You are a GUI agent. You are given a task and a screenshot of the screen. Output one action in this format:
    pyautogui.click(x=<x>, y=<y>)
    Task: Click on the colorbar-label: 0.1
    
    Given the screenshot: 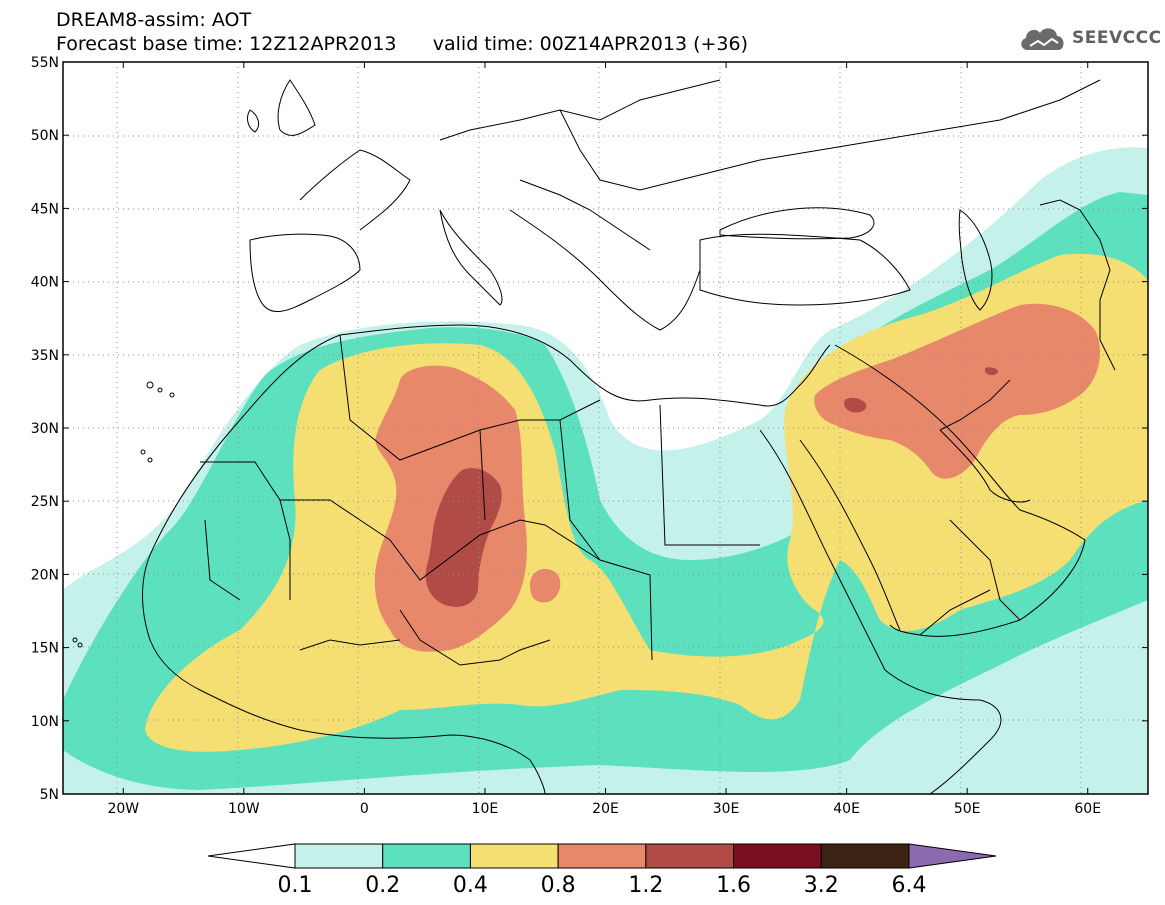 What is the action you would take?
    pyautogui.click(x=295, y=885)
    